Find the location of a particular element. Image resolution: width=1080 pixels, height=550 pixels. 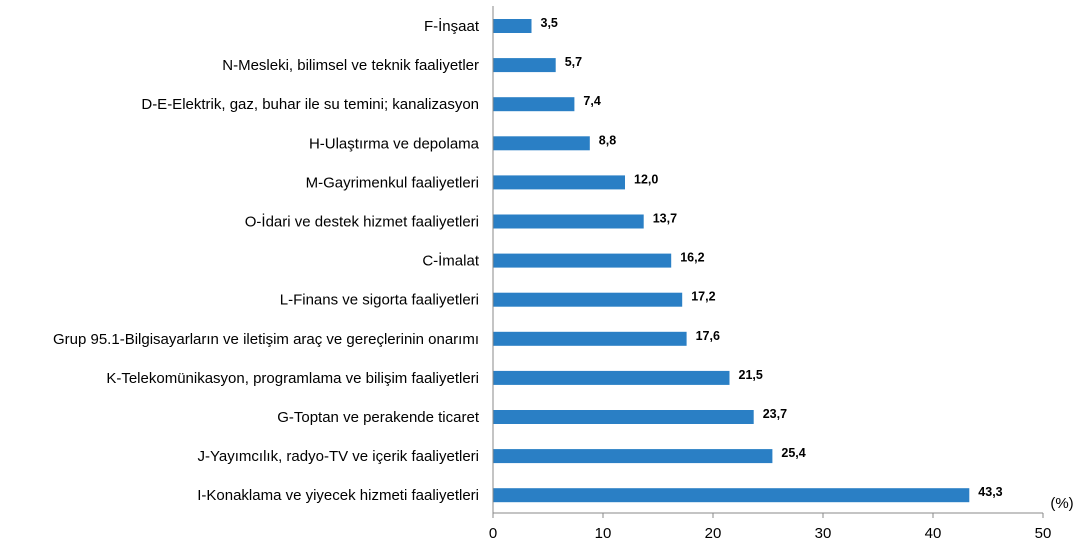

x-tick-label: 10 is located at coordinates (603, 533).